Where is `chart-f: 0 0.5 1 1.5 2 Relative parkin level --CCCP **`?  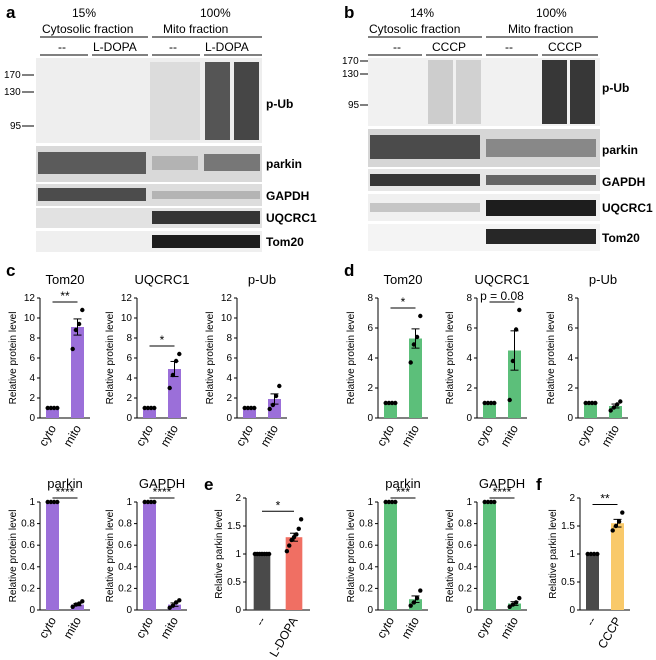 chart-f: 0 0.5 1 1.5 2 Relative parkin level --CCCP ** is located at coordinates (589, 571).